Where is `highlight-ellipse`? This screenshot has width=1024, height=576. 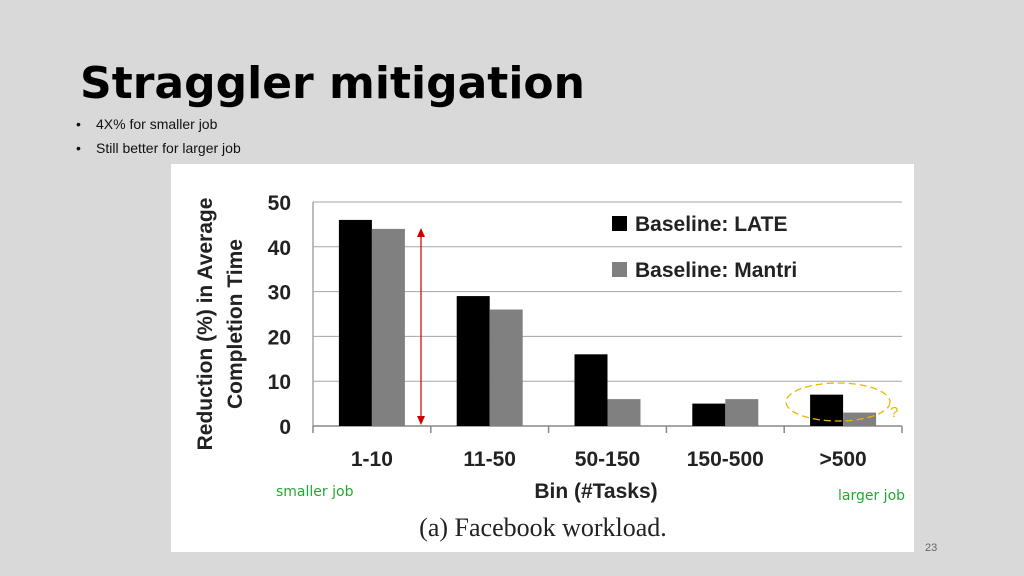 highlight-ellipse is located at coordinates (838, 402).